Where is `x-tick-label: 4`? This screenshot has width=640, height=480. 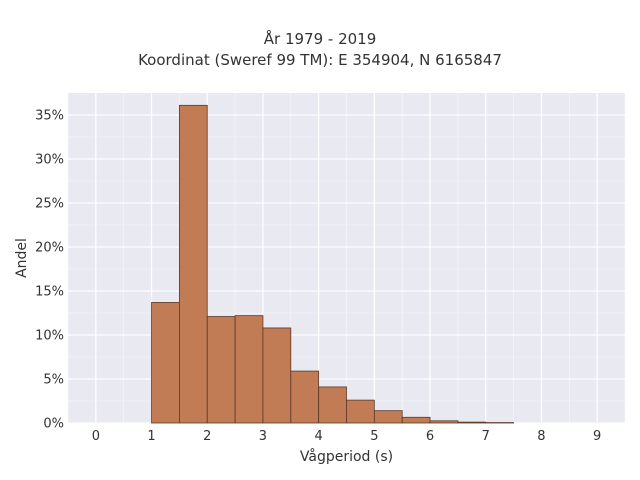 x-tick-label: 4 is located at coordinates (319, 436).